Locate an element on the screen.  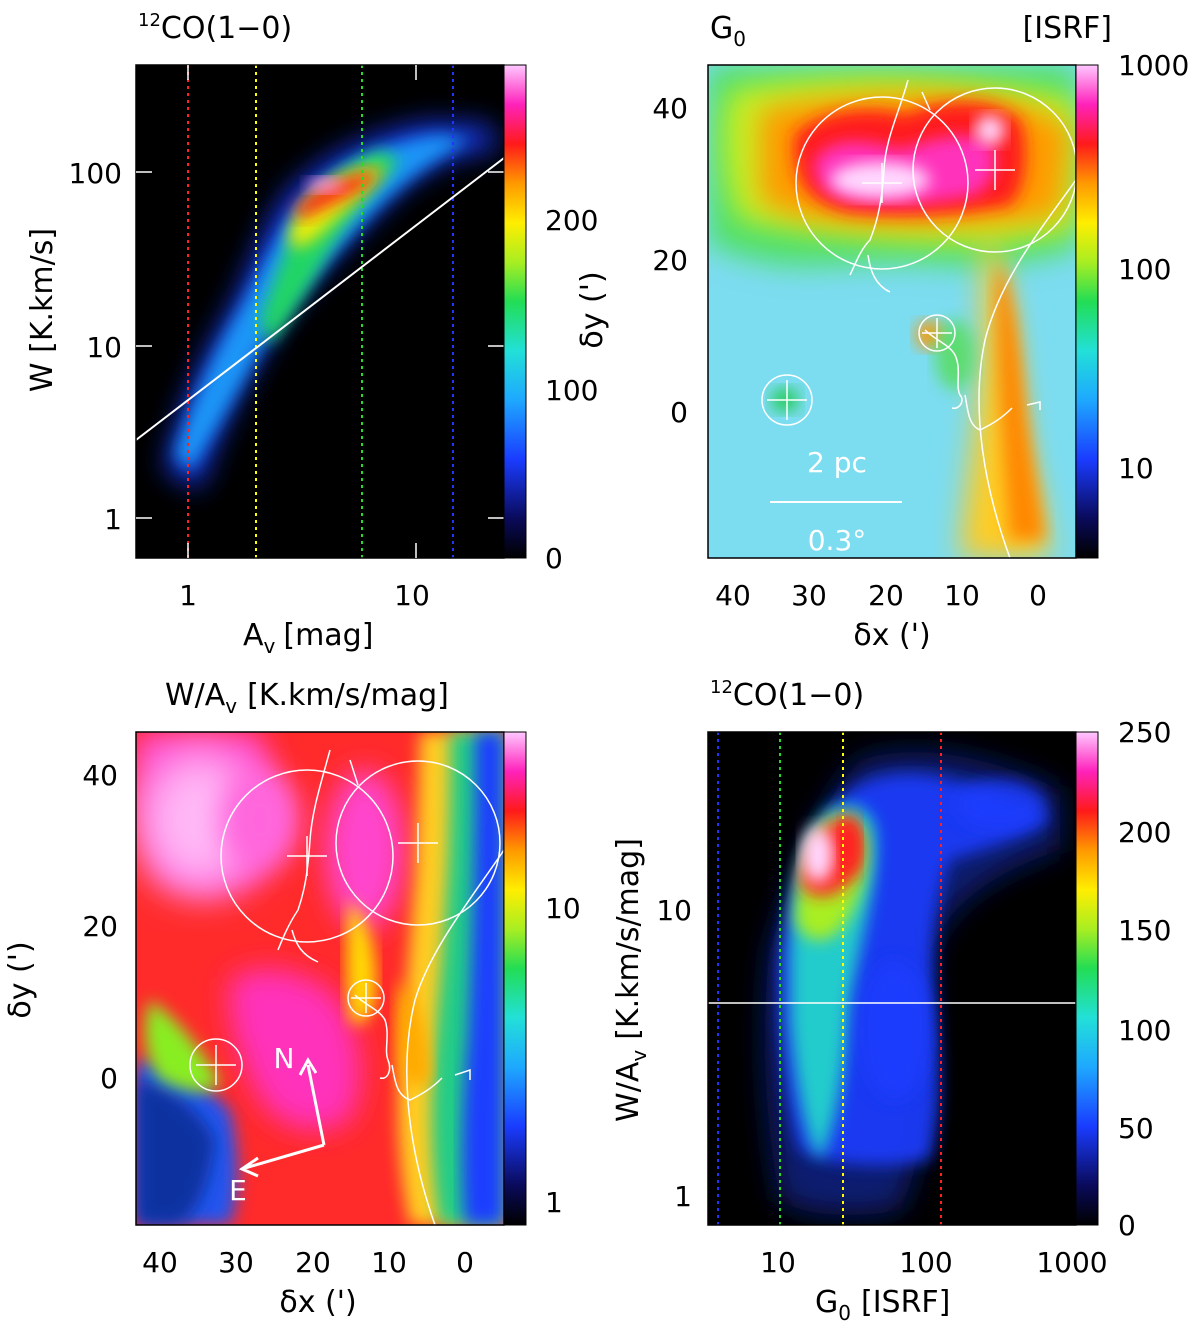
br-cbar-tick-100: 100 is located at coordinates (1144, 1030).